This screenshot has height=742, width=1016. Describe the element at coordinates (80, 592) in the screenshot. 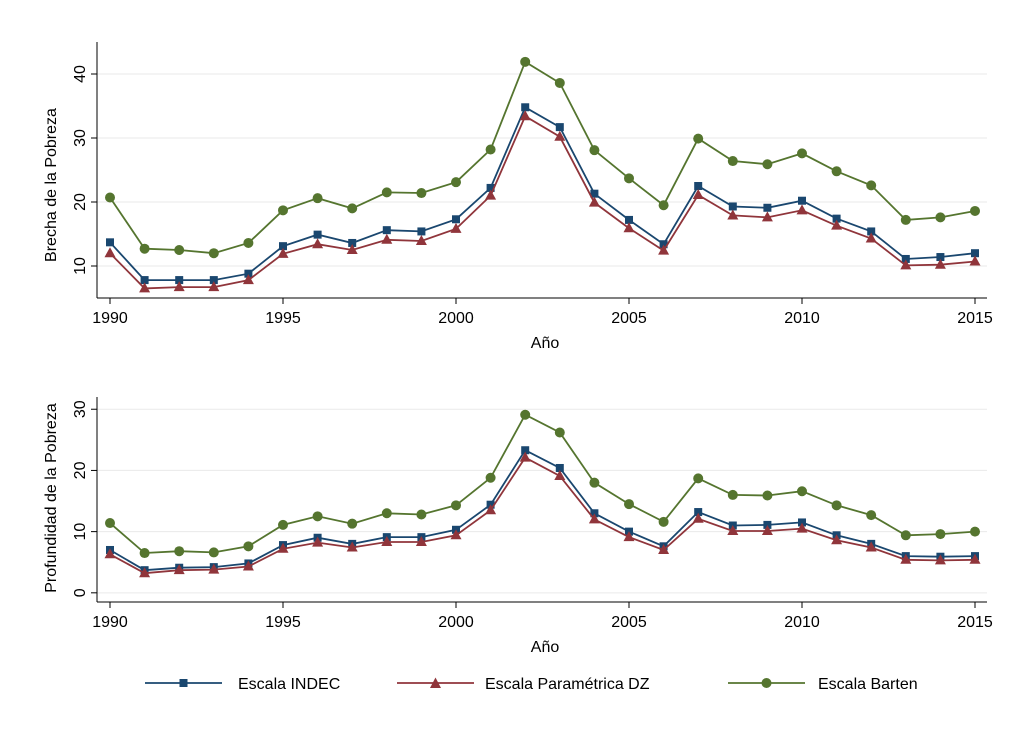

I see `y-tick-label: 0` at that location.